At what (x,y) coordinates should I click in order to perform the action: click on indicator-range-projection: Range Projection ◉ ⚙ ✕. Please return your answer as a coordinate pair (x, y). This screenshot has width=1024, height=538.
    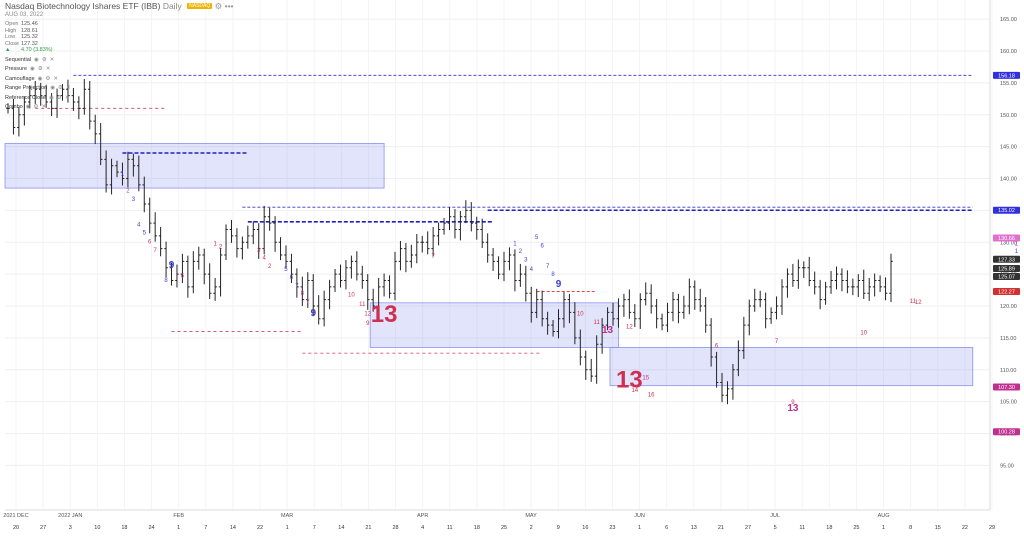
    Looking at the image, I should click on (38, 88).